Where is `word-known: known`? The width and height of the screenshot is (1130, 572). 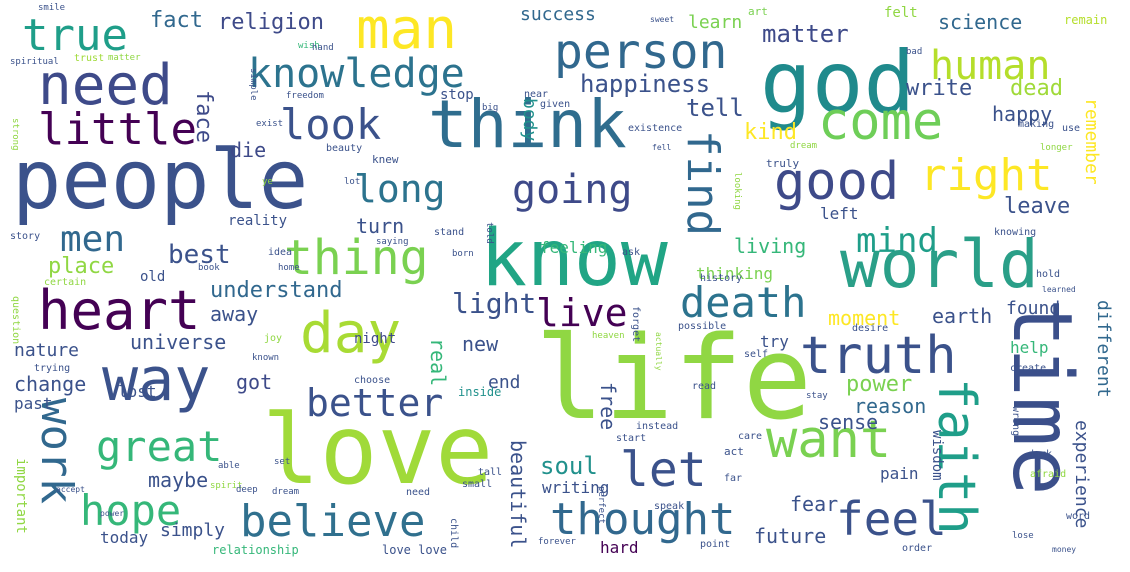
word-known: known is located at coordinates (266, 358).